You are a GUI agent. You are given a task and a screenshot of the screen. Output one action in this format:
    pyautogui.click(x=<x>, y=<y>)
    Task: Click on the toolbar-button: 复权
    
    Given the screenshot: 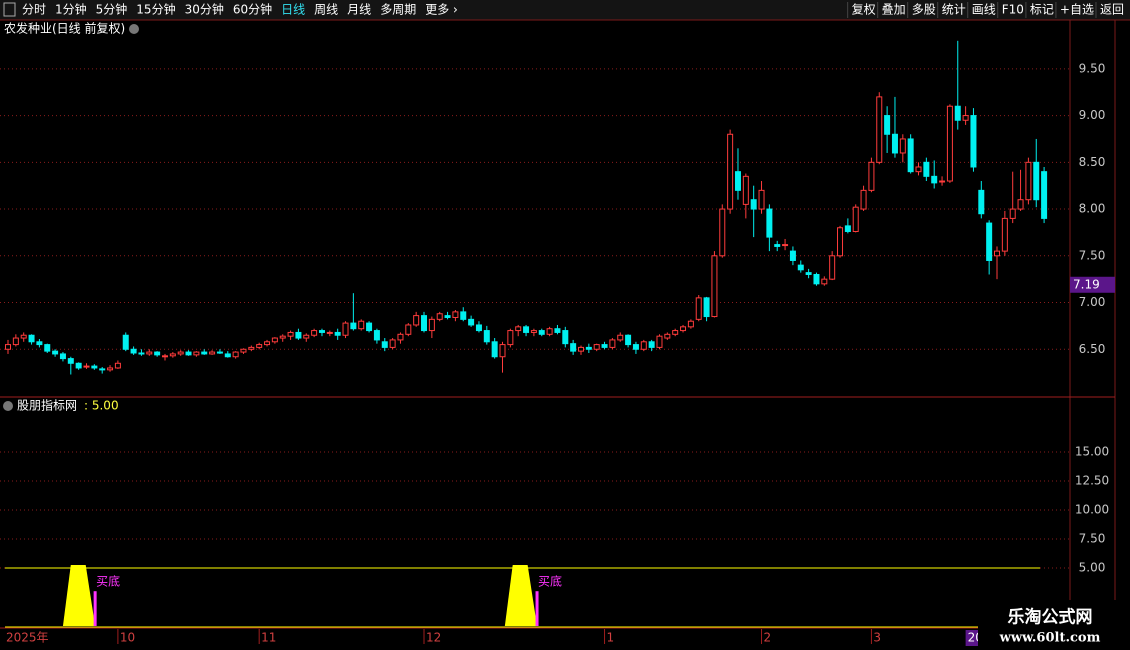 What is the action you would take?
    pyautogui.click(x=864, y=10)
    